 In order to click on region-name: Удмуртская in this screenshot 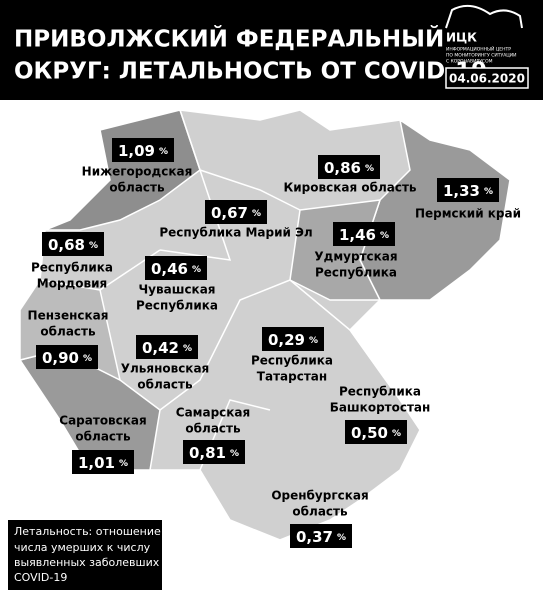, I will do `click(355, 257)`.